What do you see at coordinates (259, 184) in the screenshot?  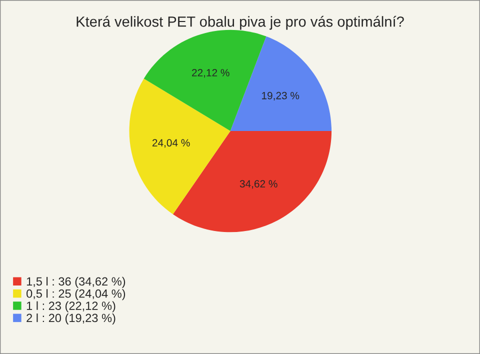 I see `data-label: 34,62 %` at bounding box center [259, 184].